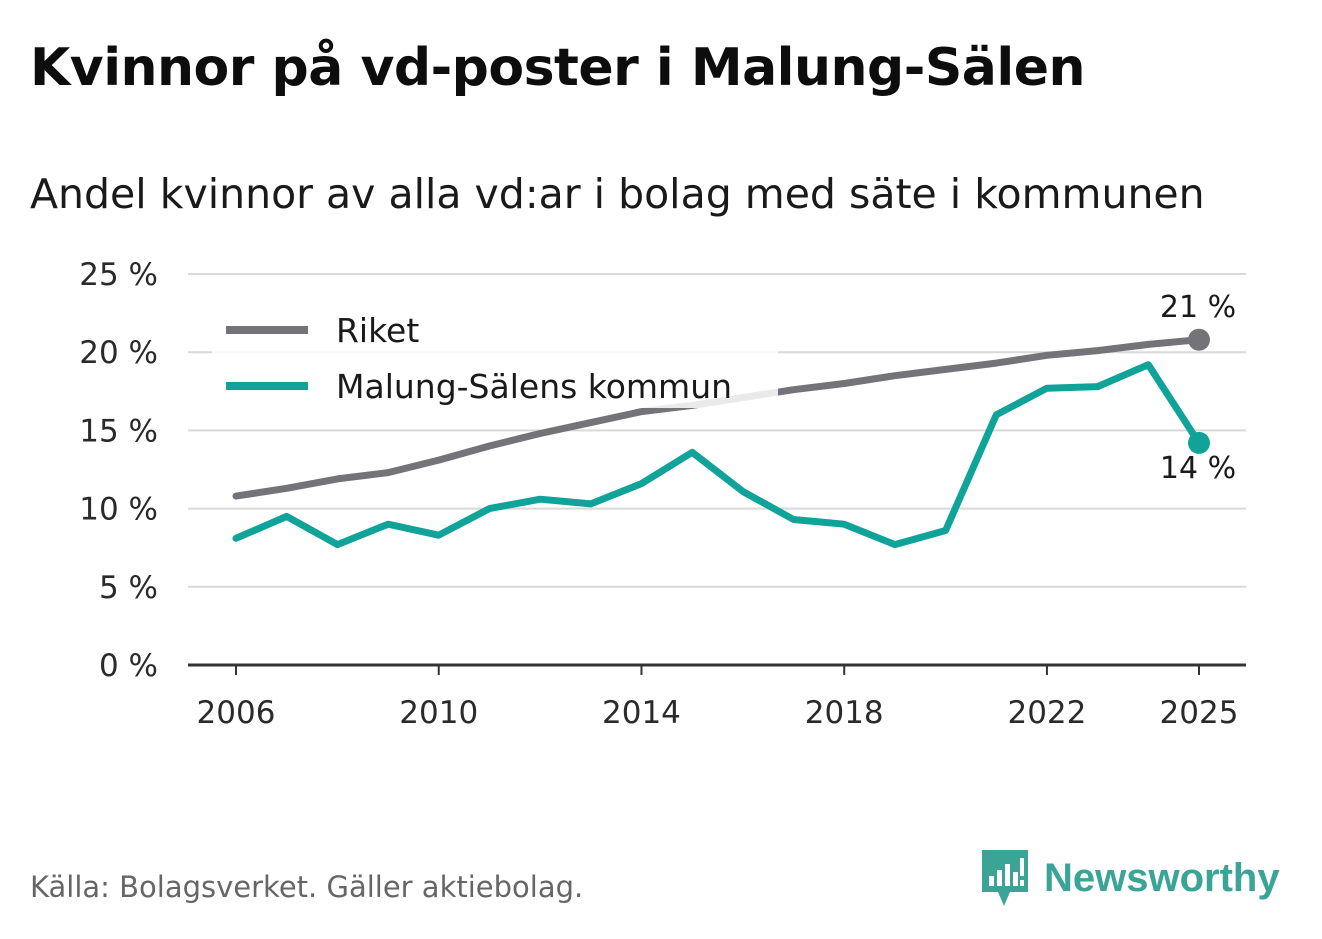 This screenshot has width=1322, height=939. What do you see at coordinates (128, 666) in the screenshot?
I see `y-tick-label: 0 %` at bounding box center [128, 666].